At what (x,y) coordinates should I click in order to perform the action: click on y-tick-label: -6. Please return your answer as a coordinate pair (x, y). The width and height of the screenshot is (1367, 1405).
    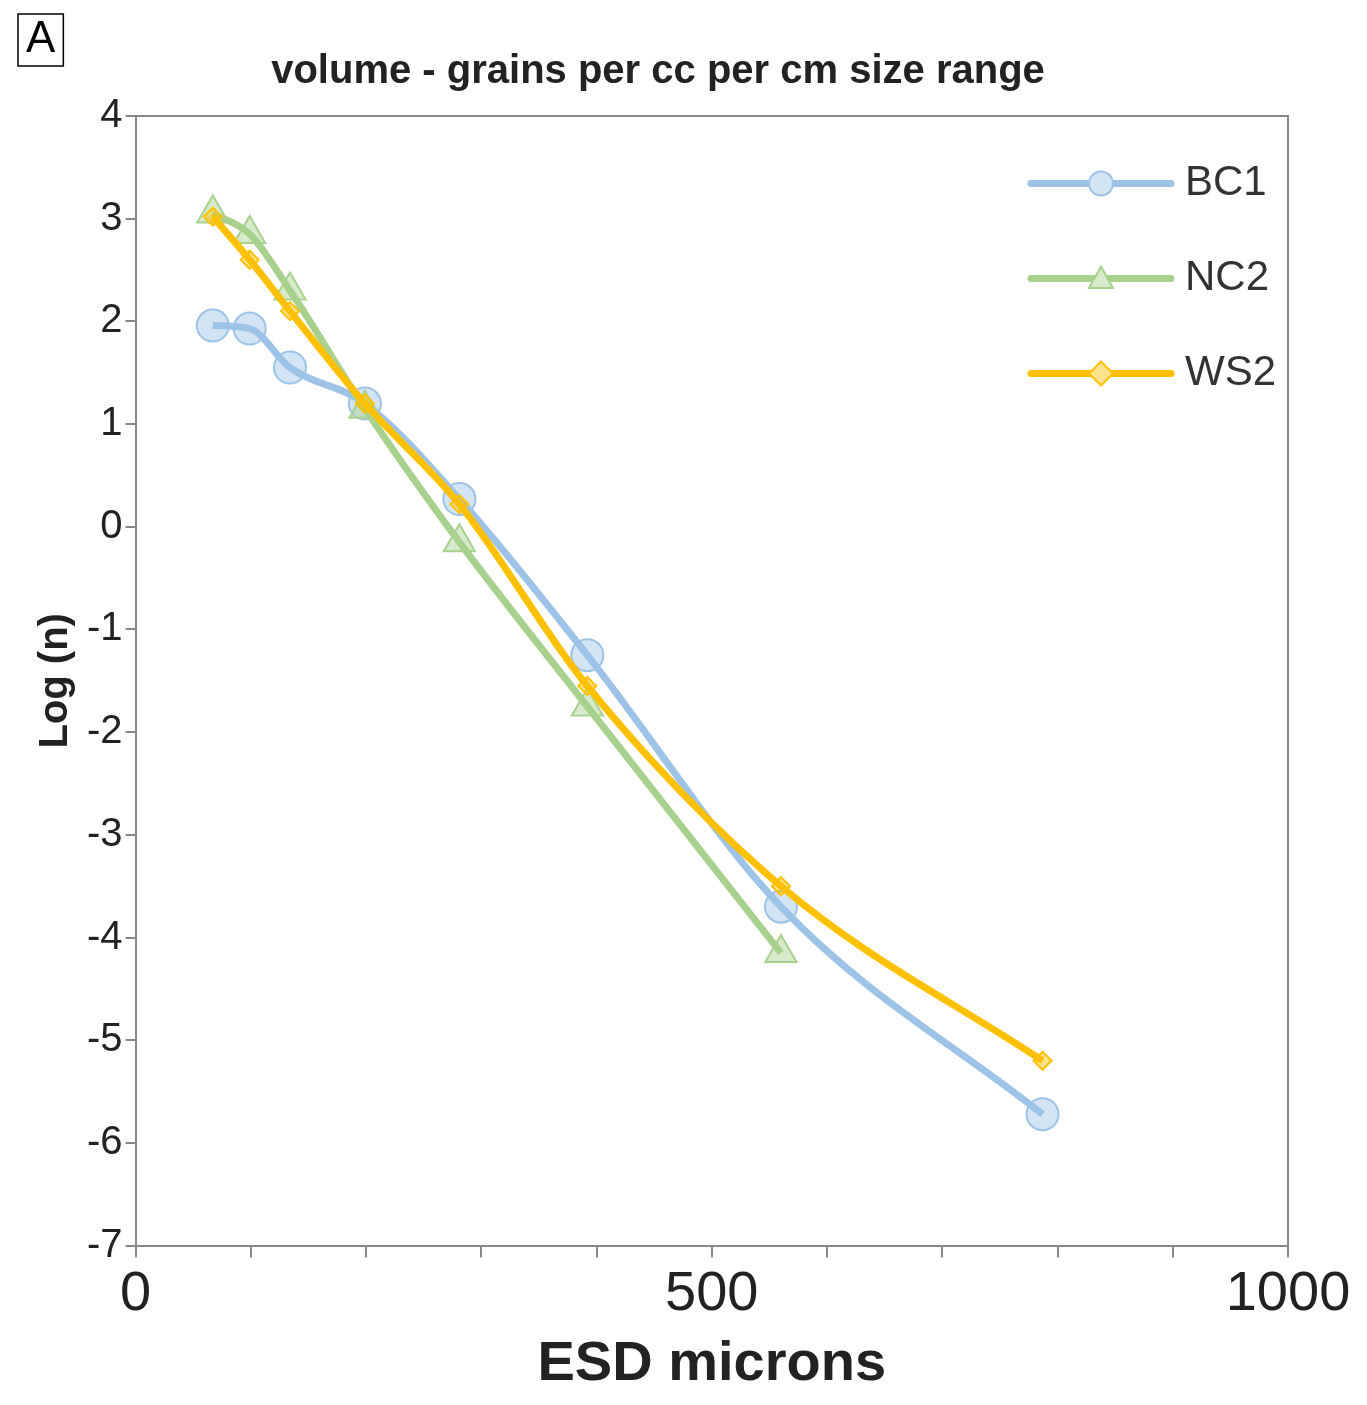
    Looking at the image, I should click on (104, 1139).